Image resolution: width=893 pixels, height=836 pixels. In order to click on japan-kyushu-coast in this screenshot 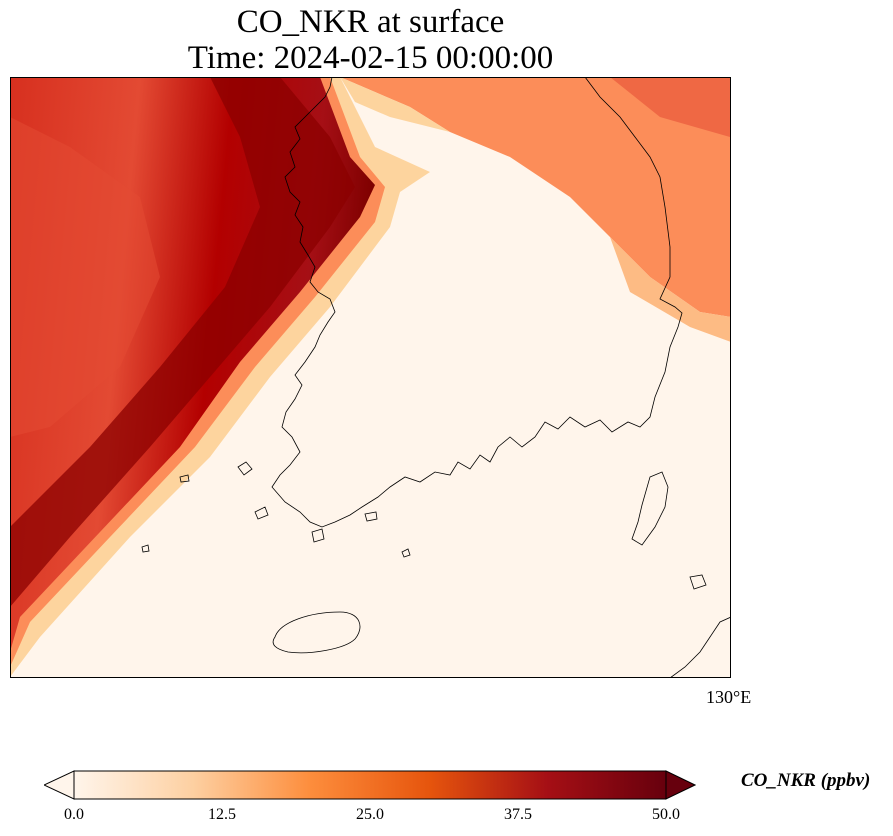, I will do `click(700, 647)`.